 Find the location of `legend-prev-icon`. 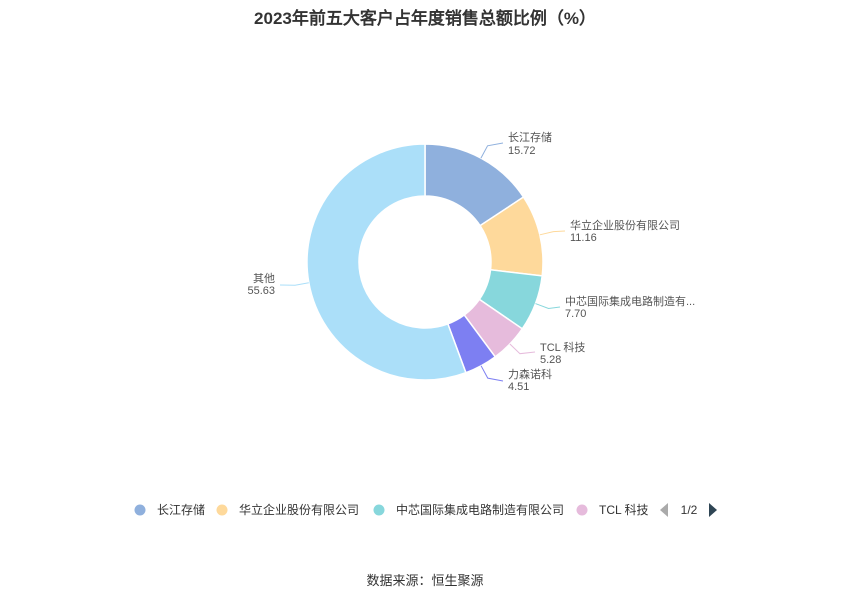

legend-prev-icon is located at coordinates (664, 510).